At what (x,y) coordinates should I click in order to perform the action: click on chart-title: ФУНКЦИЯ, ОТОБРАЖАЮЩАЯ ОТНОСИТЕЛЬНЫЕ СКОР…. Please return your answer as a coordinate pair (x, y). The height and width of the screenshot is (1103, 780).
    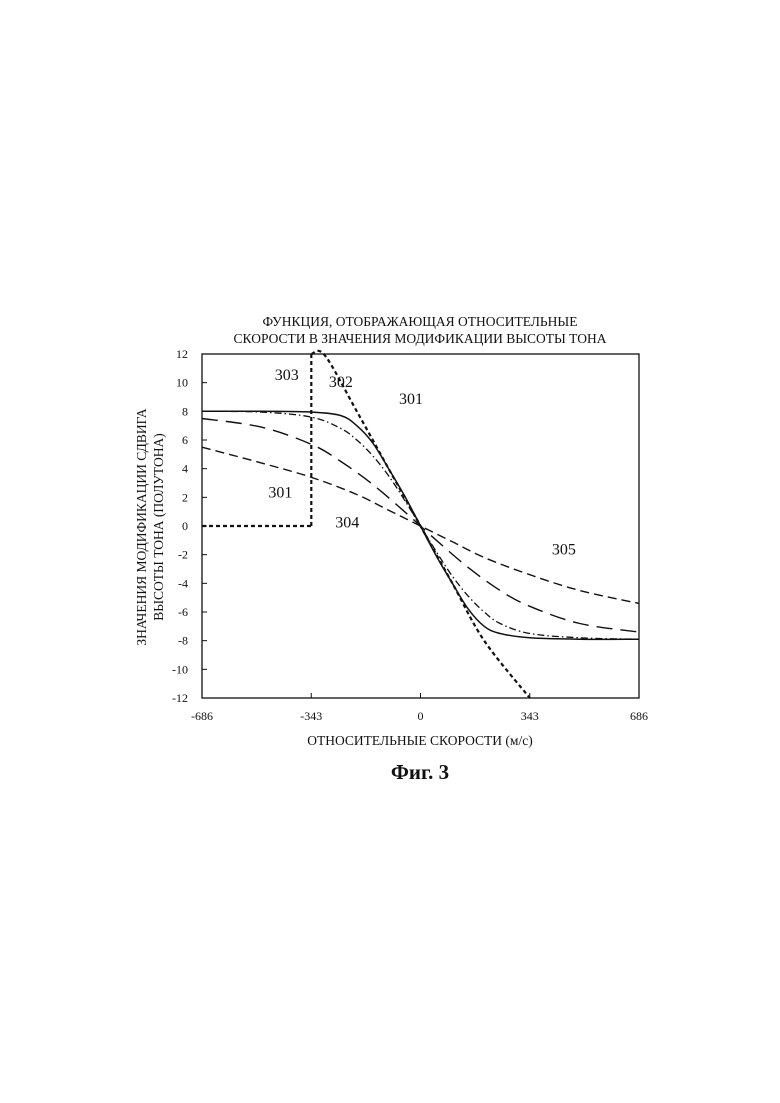
    Looking at the image, I should click on (420, 330).